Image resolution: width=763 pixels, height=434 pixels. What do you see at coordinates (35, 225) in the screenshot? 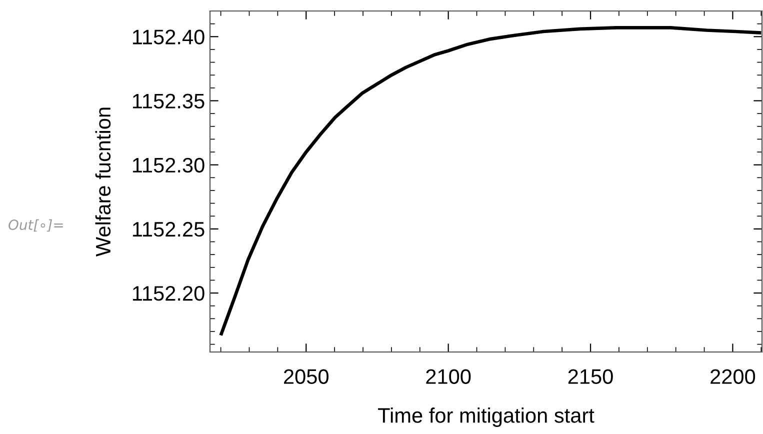
I see `text: Out[∘]=` at bounding box center [35, 225].